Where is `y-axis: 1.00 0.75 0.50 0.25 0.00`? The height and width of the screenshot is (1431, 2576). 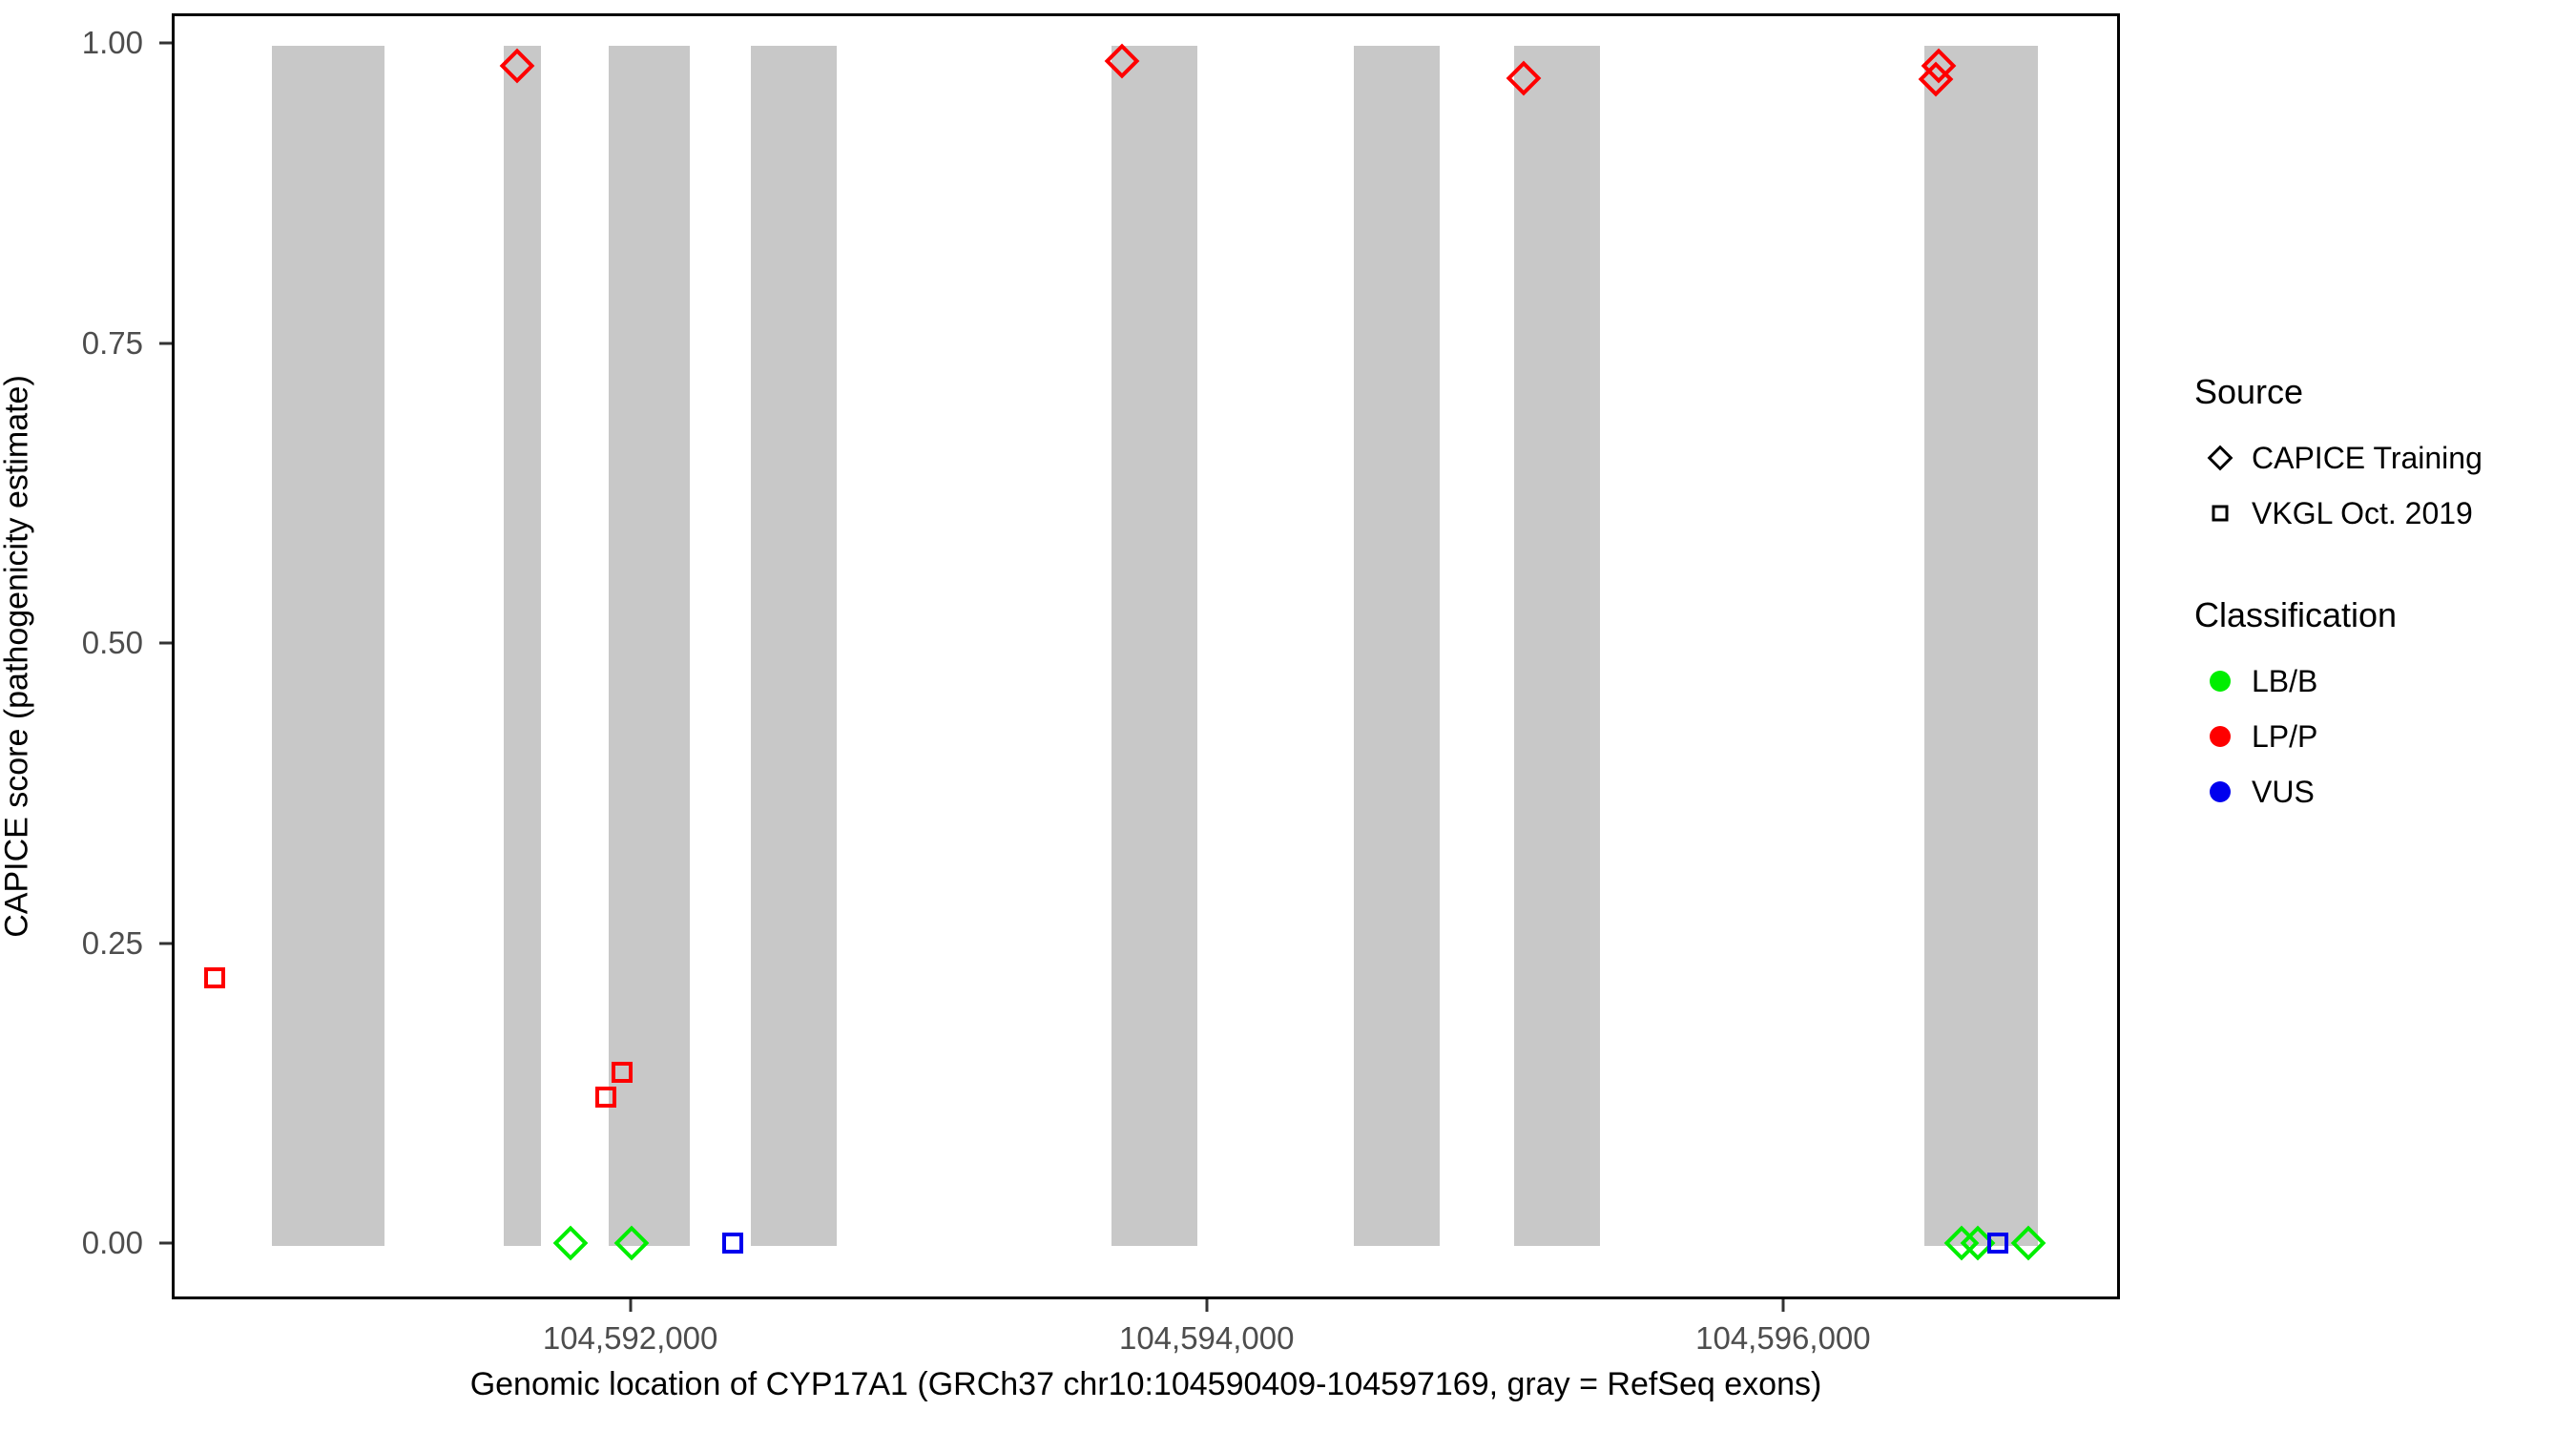
y-axis: 1.00 0.75 0.50 0.25 0.00 is located at coordinates (86, 658).